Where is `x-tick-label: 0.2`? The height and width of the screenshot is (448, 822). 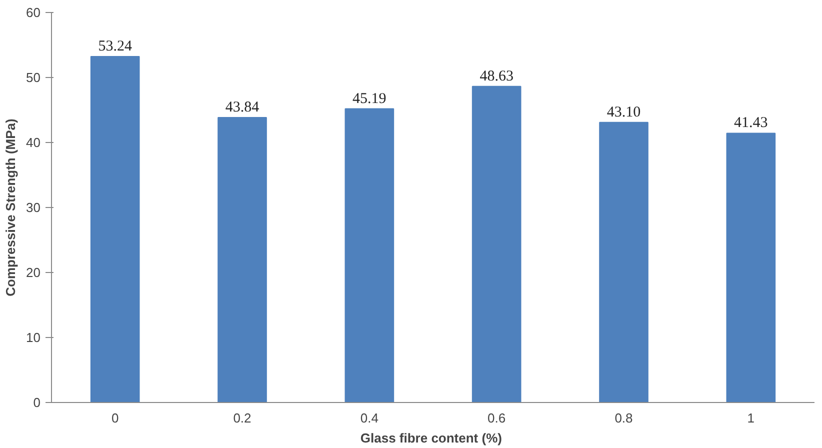
x-tick-label: 0.2 is located at coordinates (242, 418).